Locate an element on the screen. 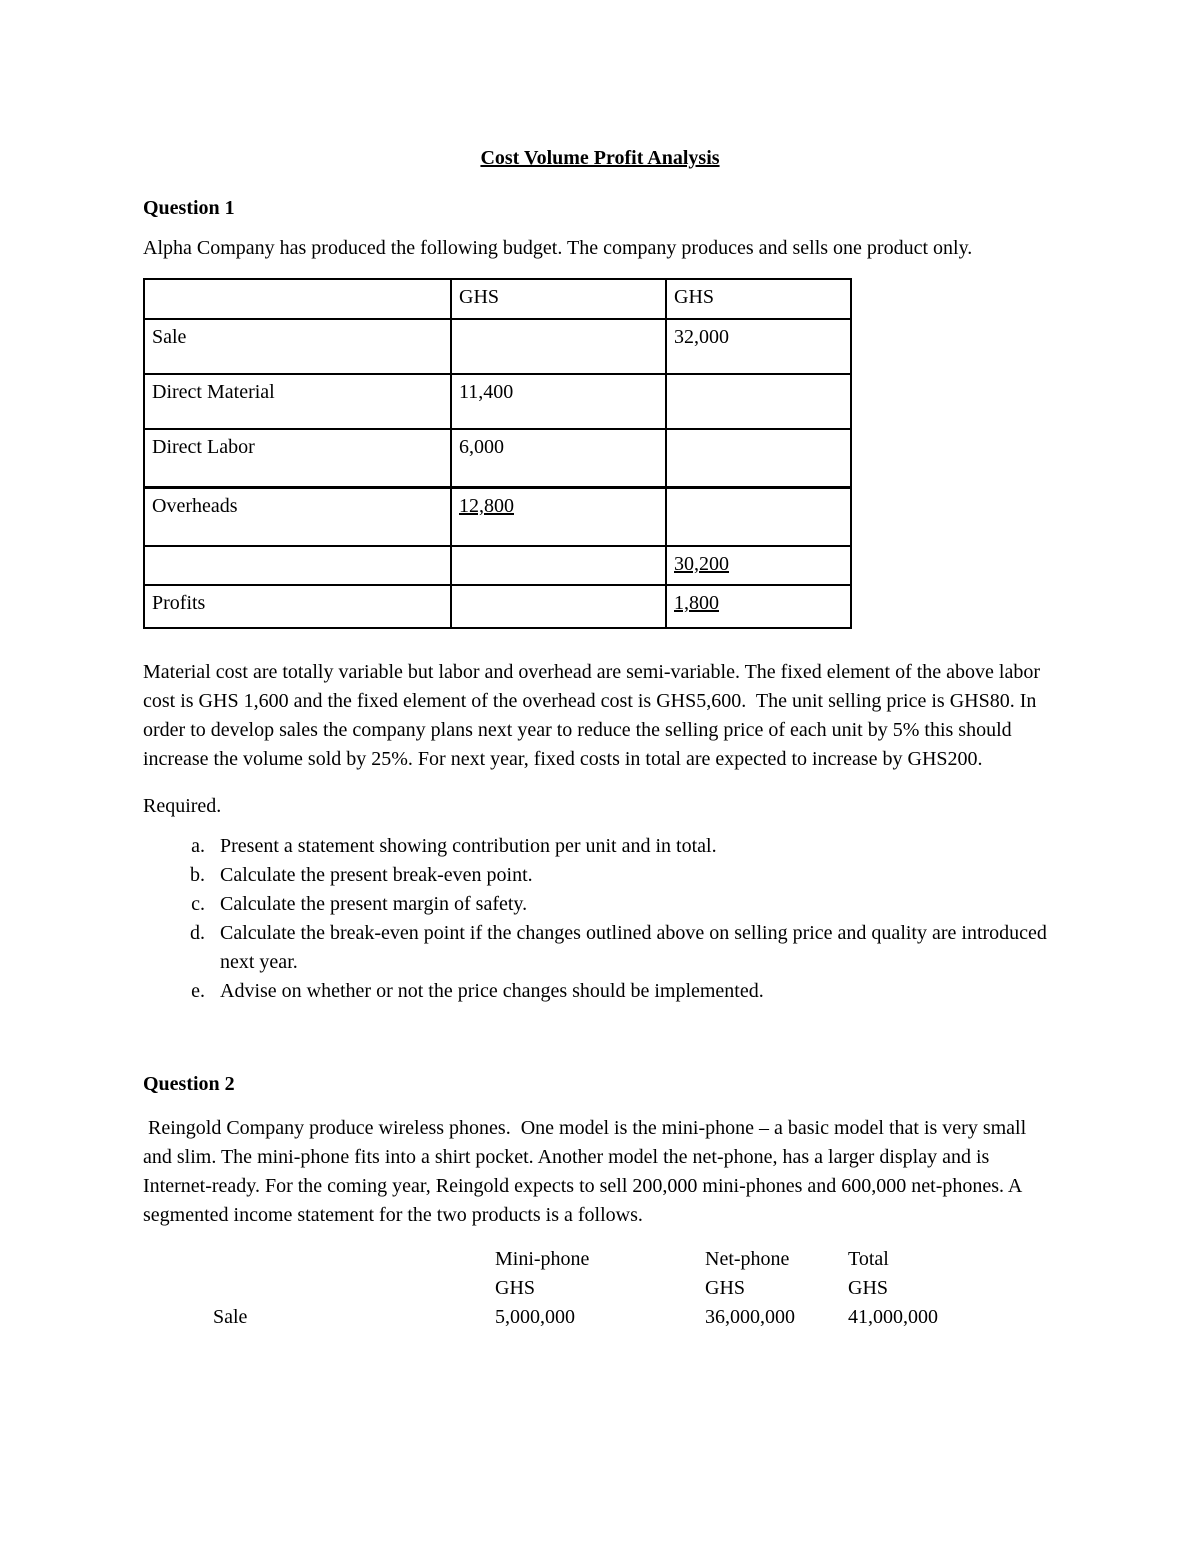 This screenshot has height=1553, width=1200. budget-cell: 1,800 is located at coordinates (758, 606).